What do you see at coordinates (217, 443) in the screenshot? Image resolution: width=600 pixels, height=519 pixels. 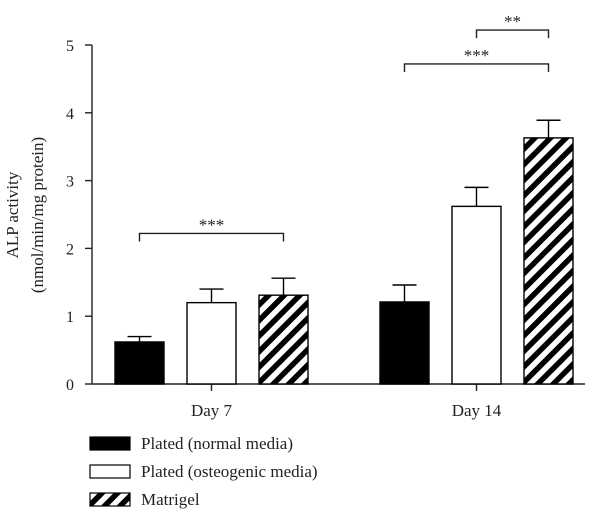 I see `legend-label: Plated (normal media)` at bounding box center [217, 443].